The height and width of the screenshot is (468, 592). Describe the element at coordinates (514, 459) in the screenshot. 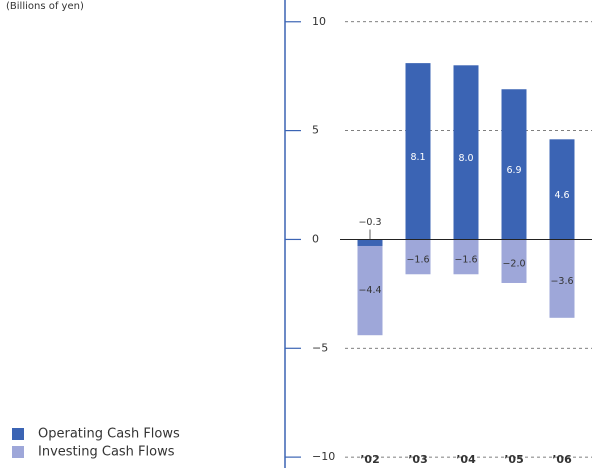

I see `x-tick-label: ’05` at that location.